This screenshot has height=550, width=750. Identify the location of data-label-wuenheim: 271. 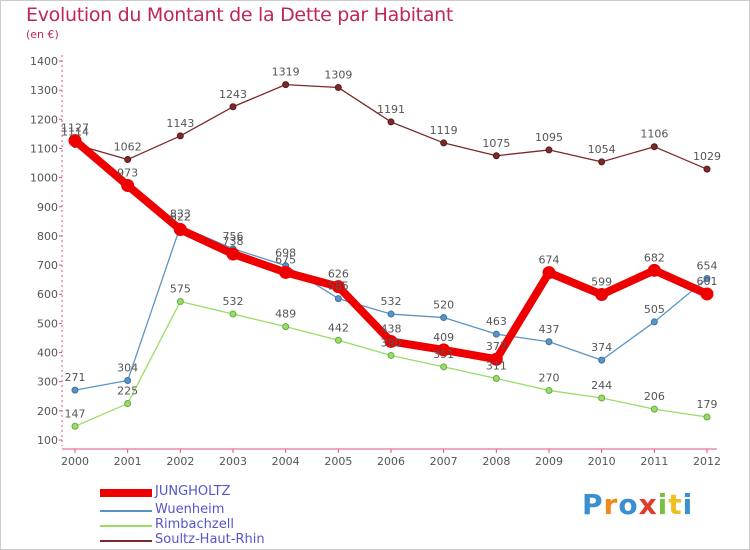
(75, 377).